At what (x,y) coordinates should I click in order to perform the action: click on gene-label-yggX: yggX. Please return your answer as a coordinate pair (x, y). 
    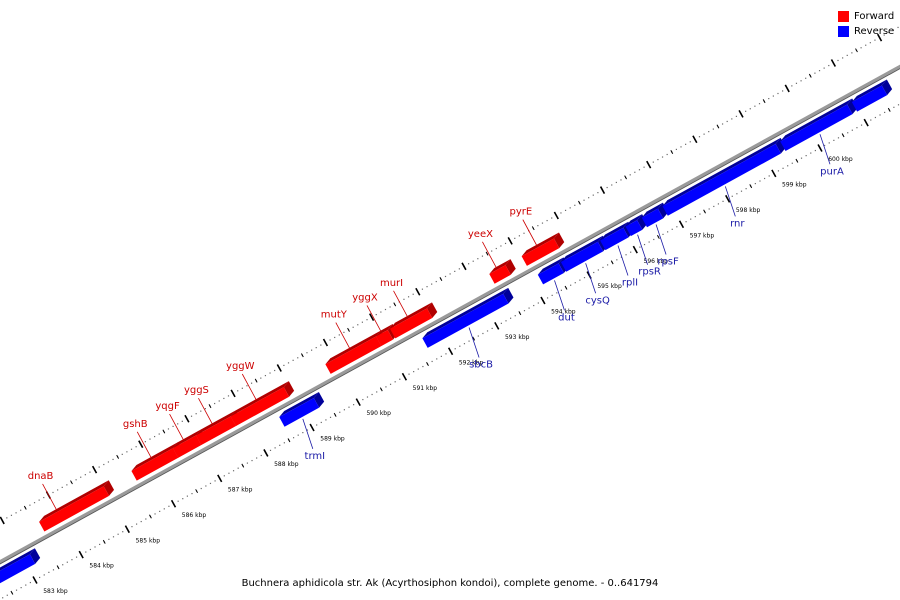
    Looking at the image, I should click on (365, 297).